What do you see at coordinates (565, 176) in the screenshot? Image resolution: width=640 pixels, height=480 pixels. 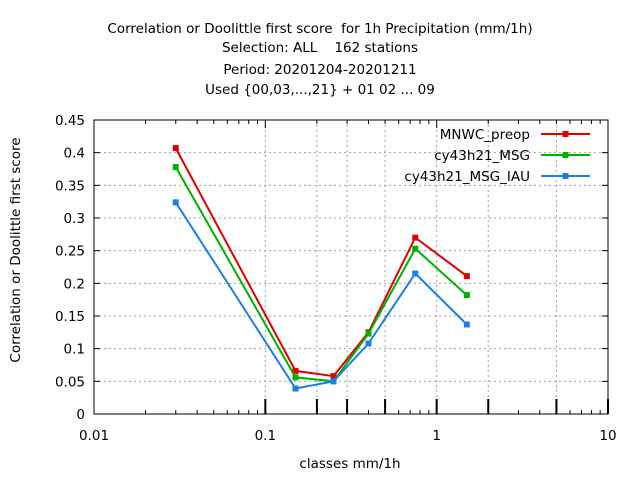 I see `legend-marker-cy43h21_MSG_IAU` at bounding box center [565, 176].